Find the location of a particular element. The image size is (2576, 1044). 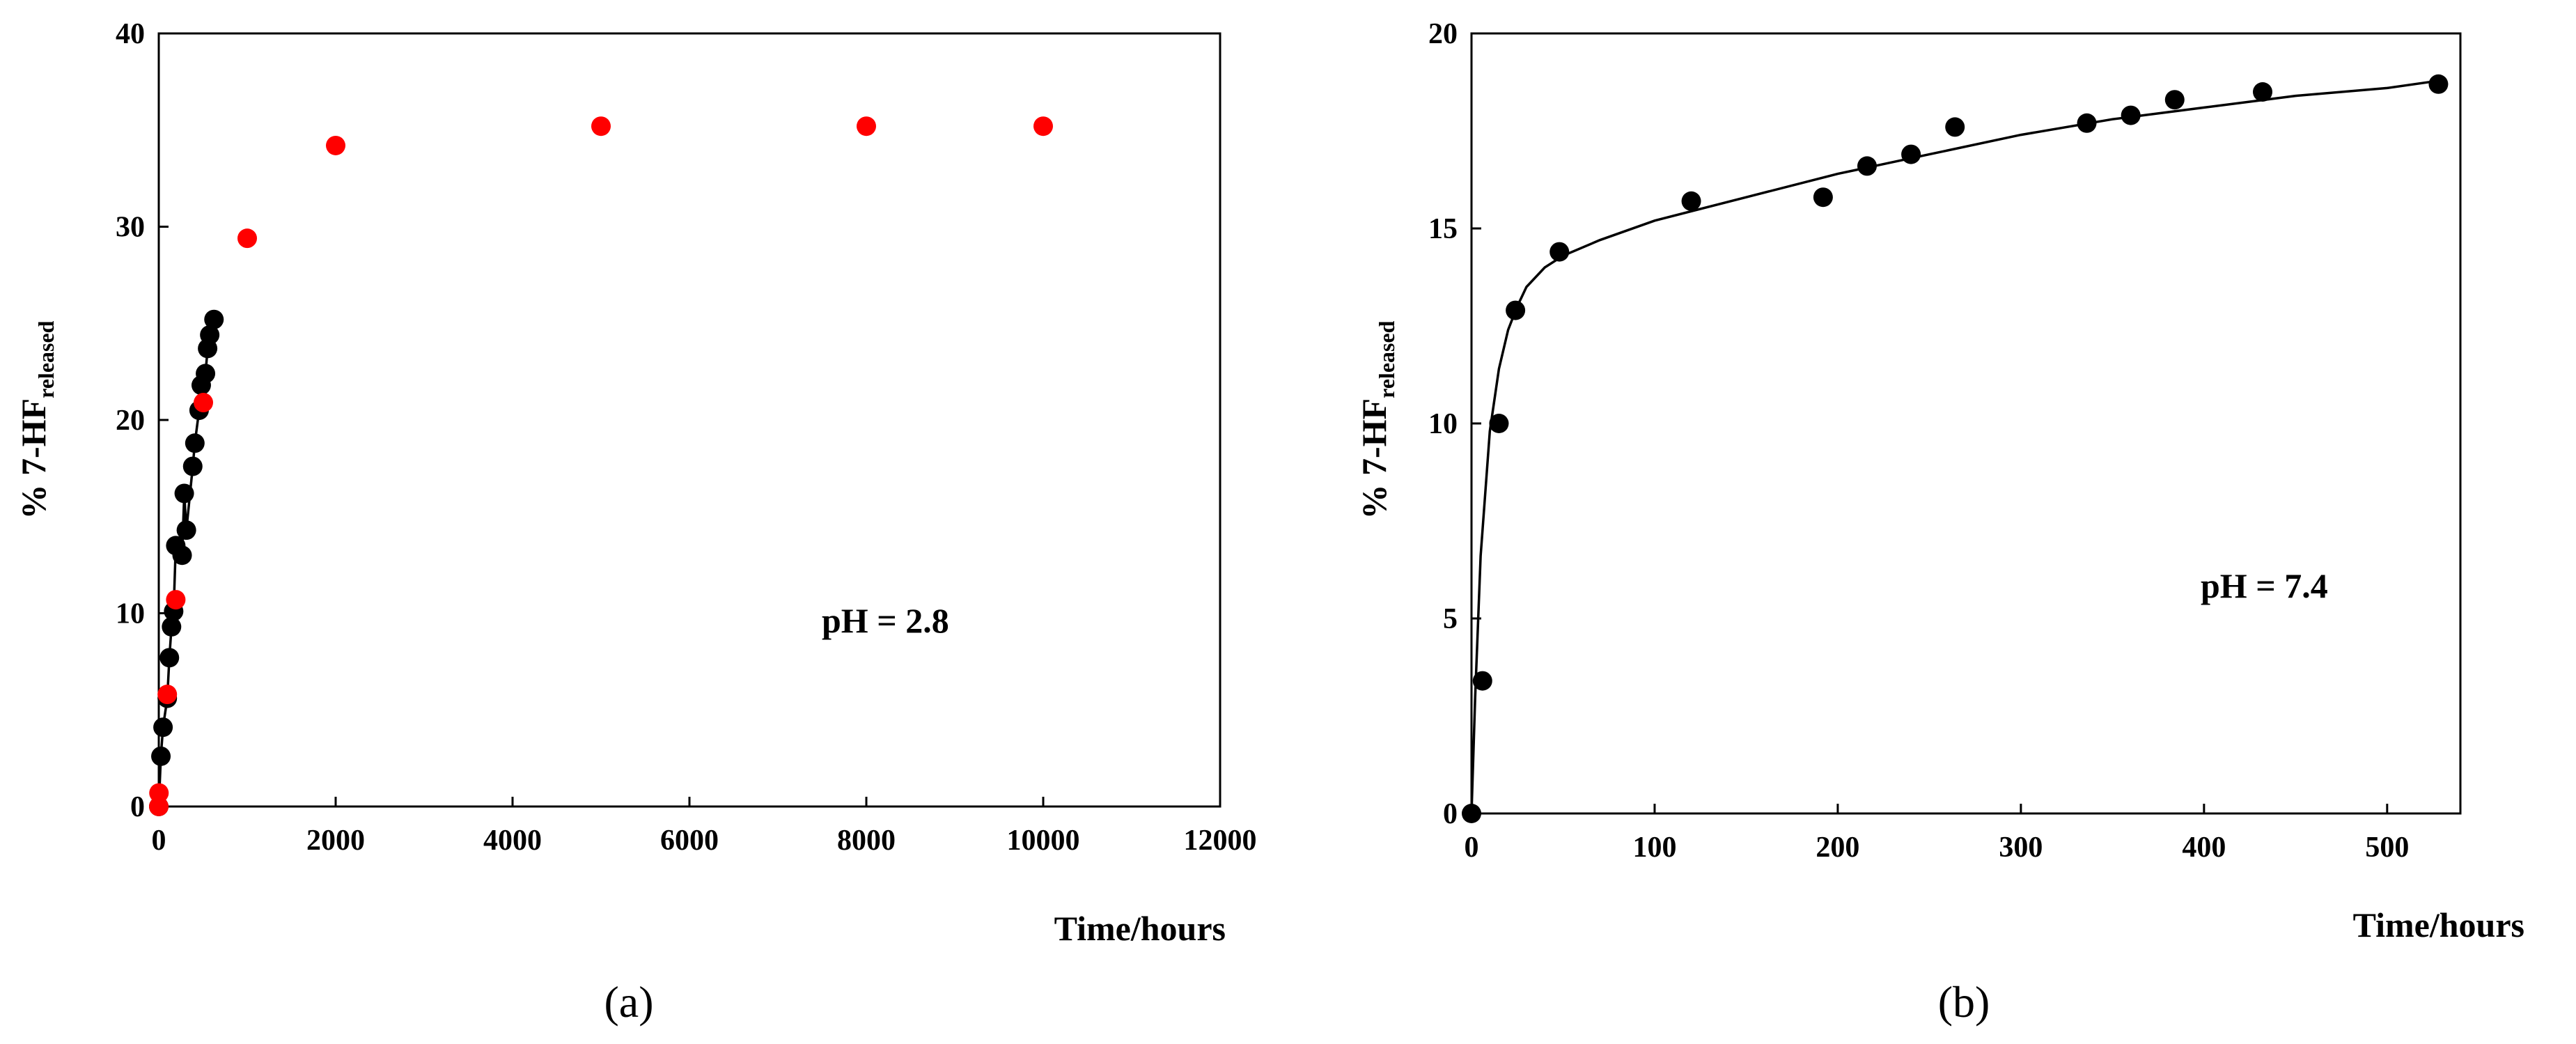

x-axis-label-a: Time/hours is located at coordinates (1140, 929).